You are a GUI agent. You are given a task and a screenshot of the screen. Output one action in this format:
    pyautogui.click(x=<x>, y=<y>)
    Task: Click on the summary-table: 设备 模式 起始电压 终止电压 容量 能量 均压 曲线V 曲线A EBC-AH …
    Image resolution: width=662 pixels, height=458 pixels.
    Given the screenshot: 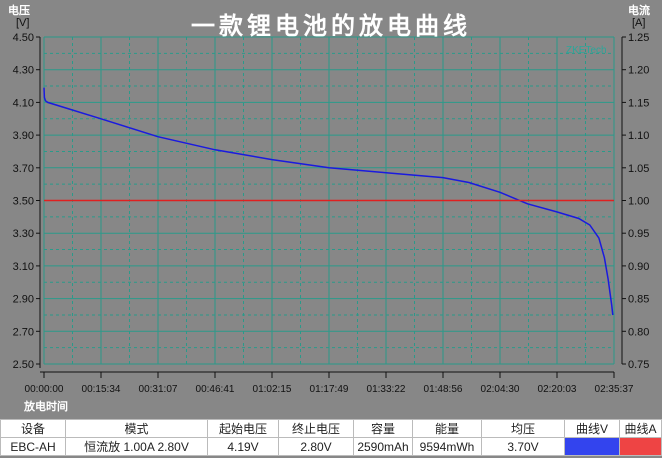 What is the action you would take?
    pyautogui.click(x=331, y=437)
    